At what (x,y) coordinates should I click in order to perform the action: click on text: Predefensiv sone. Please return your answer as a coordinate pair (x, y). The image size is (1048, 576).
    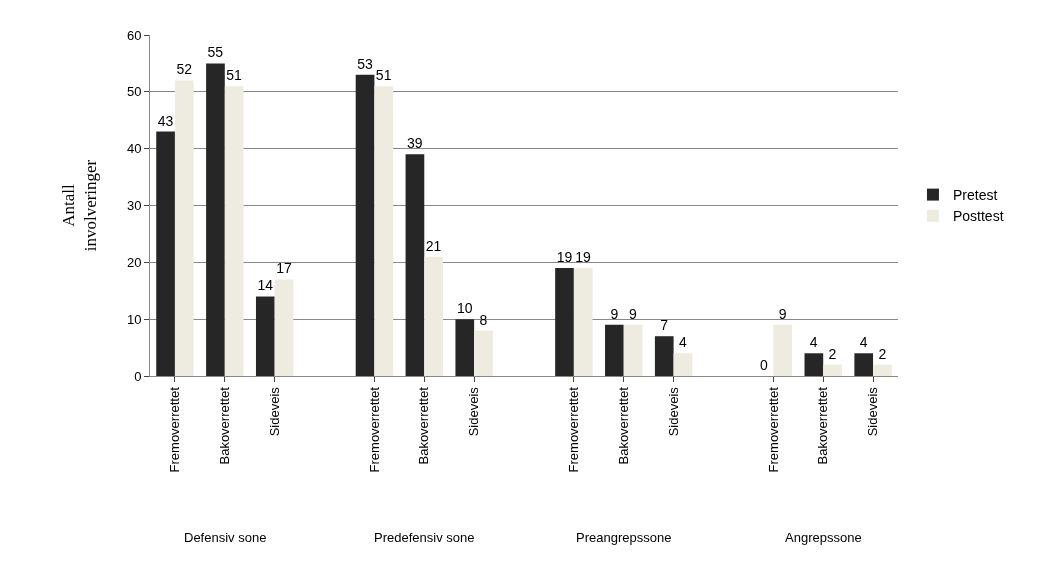
    Looking at the image, I should click on (424, 537).